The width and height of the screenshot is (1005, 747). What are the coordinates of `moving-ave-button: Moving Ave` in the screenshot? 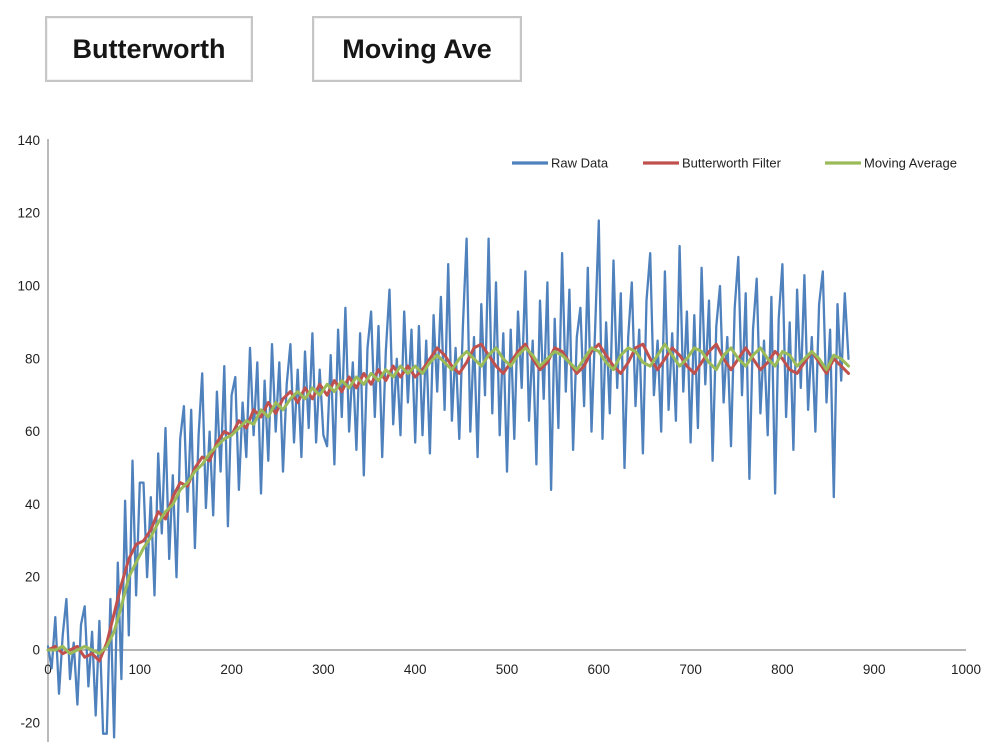 It's located at (417, 49).